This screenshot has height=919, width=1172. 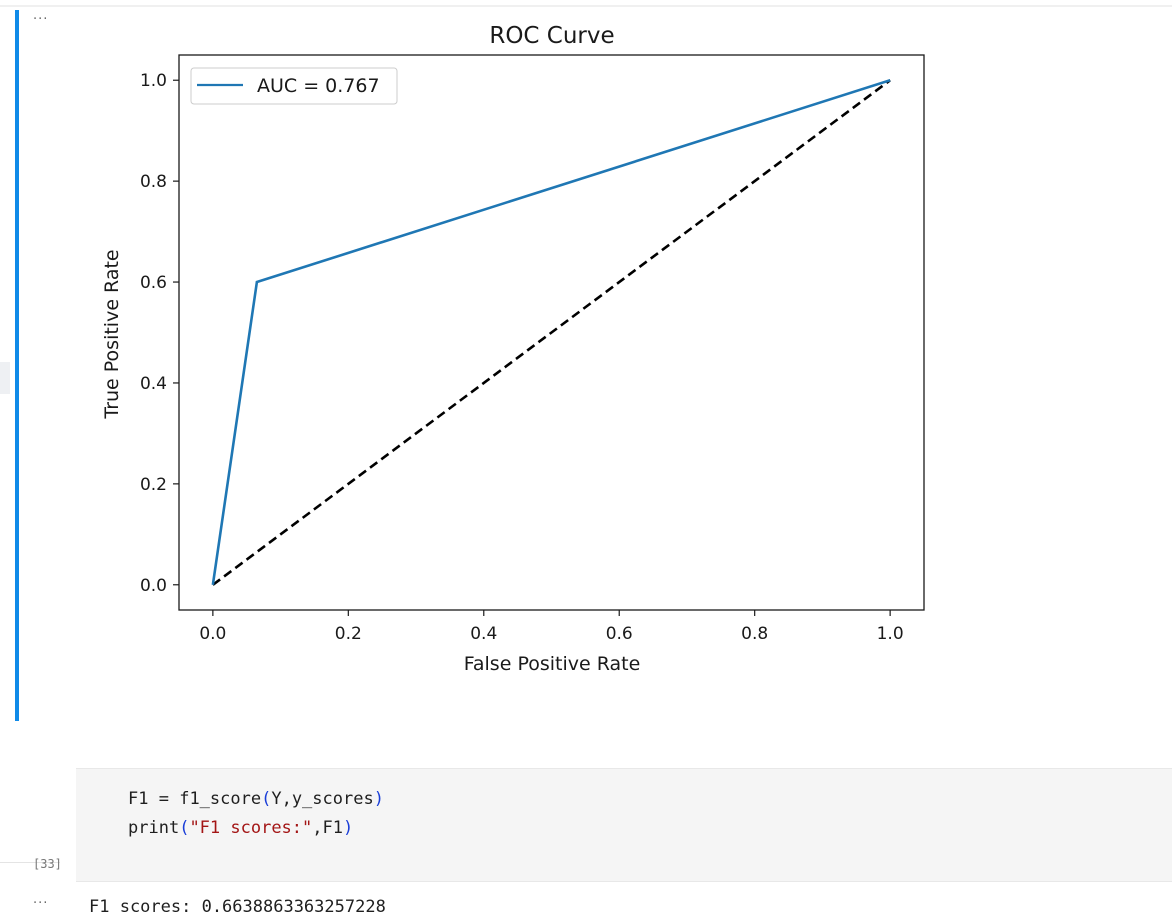 What do you see at coordinates (322, 799) in the screenshot?
I see `code-args: Y,y_scores` at bounding box center [322, 799].